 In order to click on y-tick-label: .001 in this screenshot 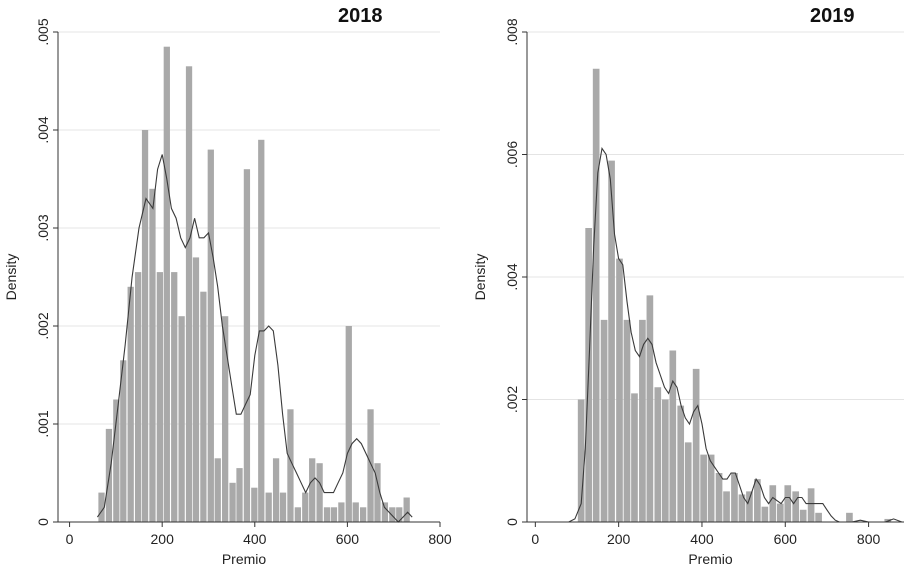, I will do `click(43, 423)`.